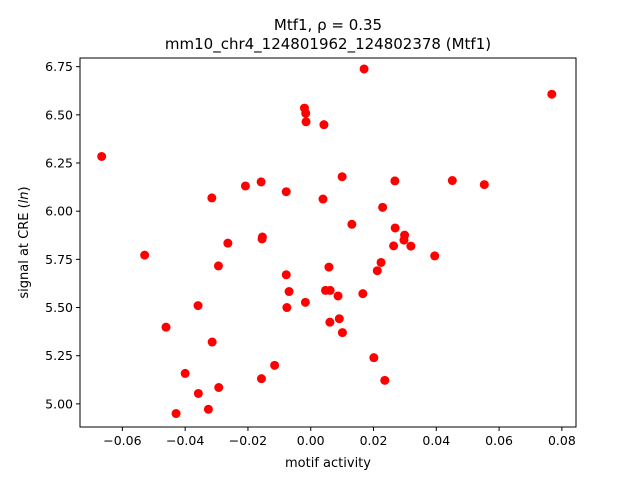  I want to click on x-tick-label: −0.06, so click(122, 440).